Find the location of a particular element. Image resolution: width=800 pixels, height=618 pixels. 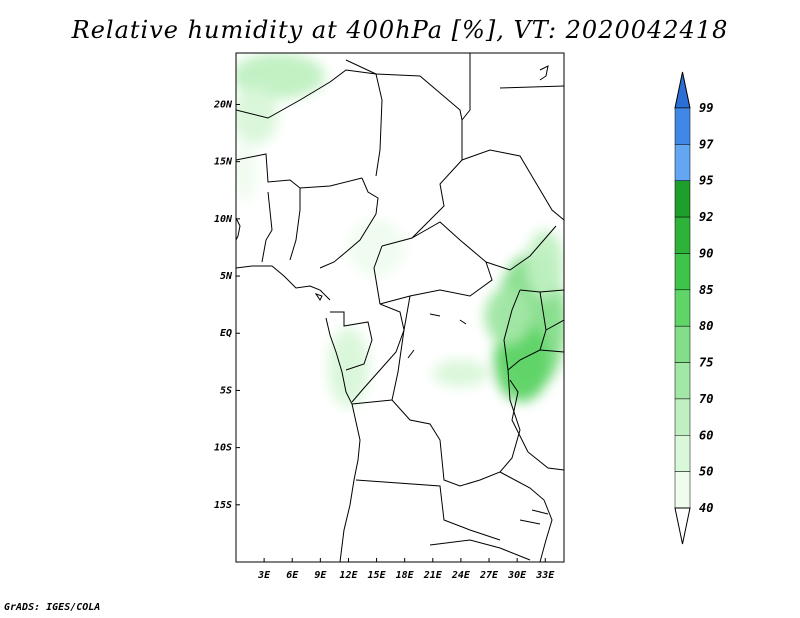

latitude-axis: 20N 15N 10N 5N EQ 5S 10S 15S is located at coordinates (226, 305).